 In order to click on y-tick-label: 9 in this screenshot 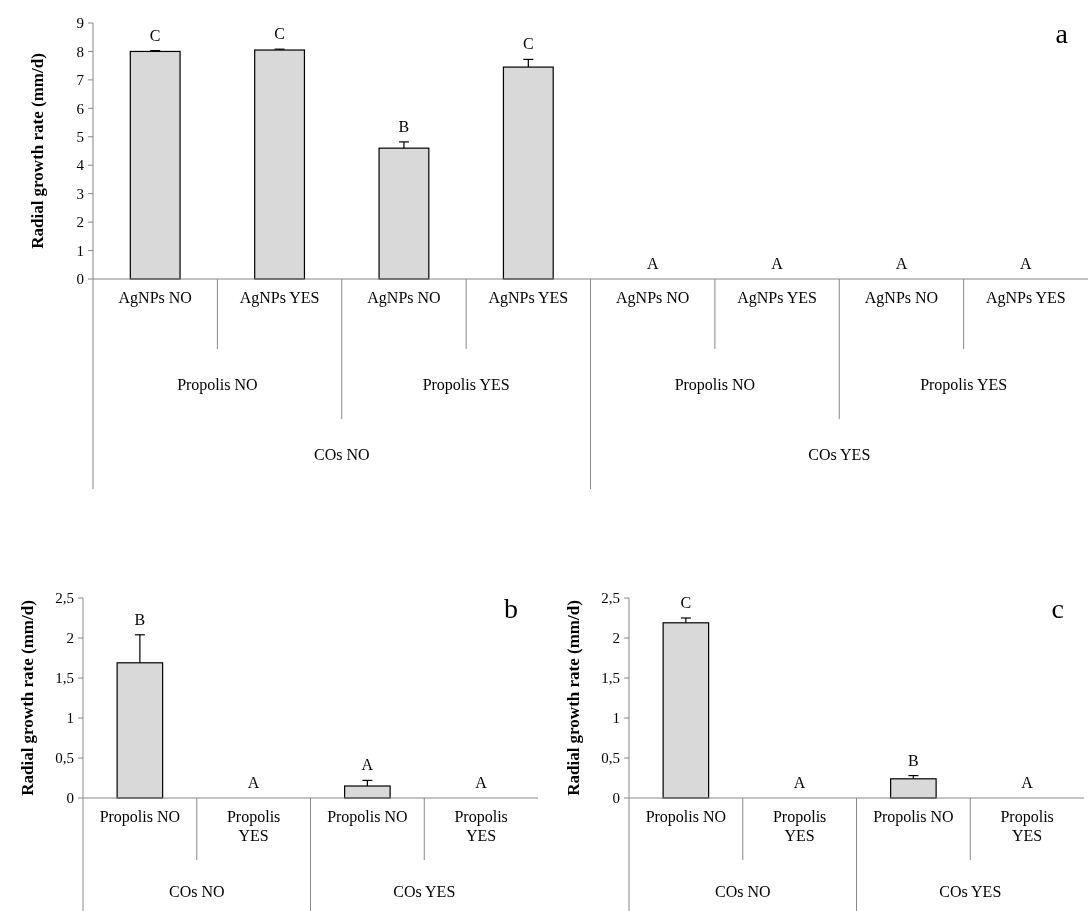, I will do `click(80, 23)`.